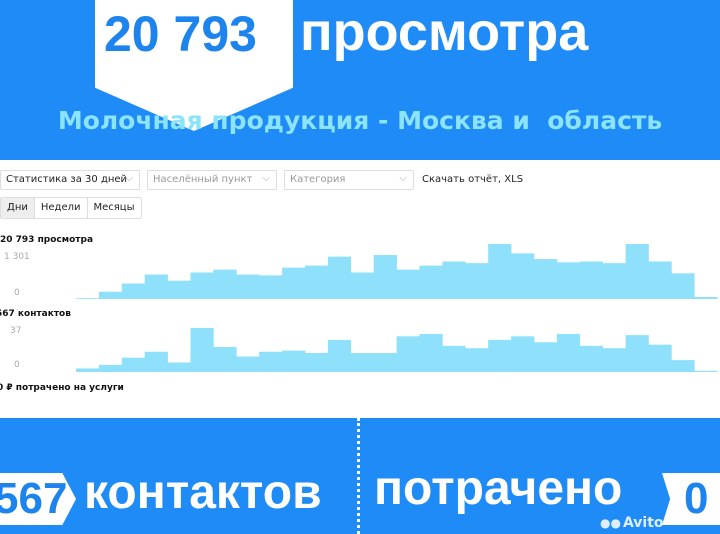  What do you see at coordinates (17, 293) in the screenshot?
I see `views-ytick-min: 0` at bounding box center [17, 293].